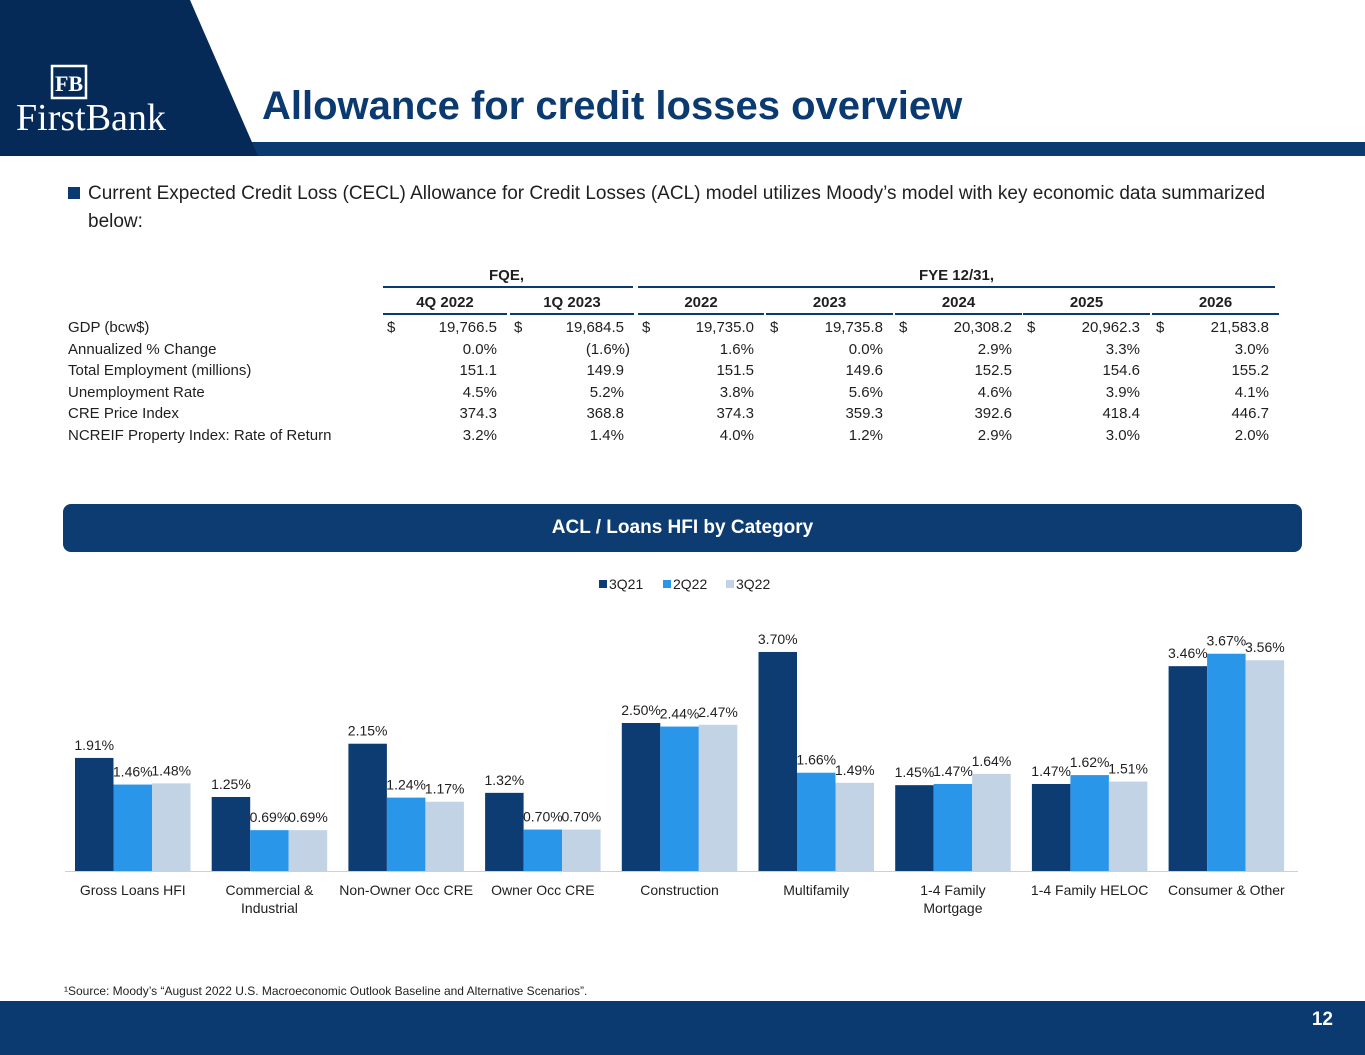  I want to click on data-label: 1.64%, so click(992, 761).